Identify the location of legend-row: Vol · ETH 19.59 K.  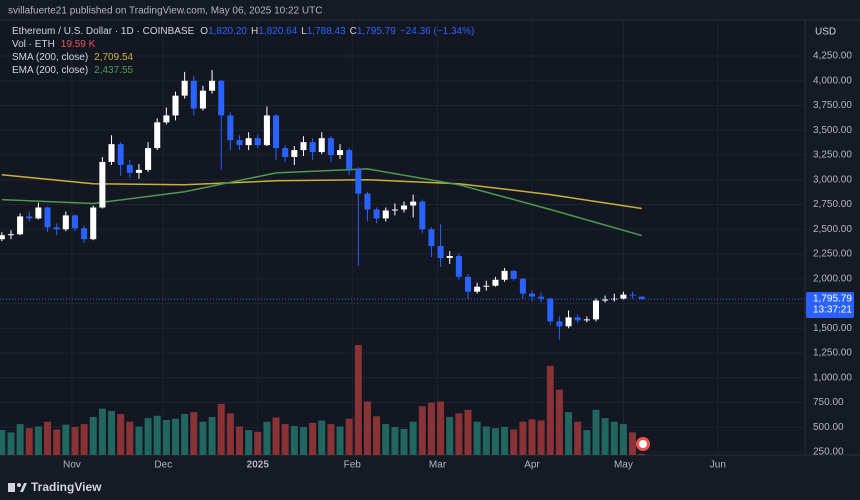
(54, 44).